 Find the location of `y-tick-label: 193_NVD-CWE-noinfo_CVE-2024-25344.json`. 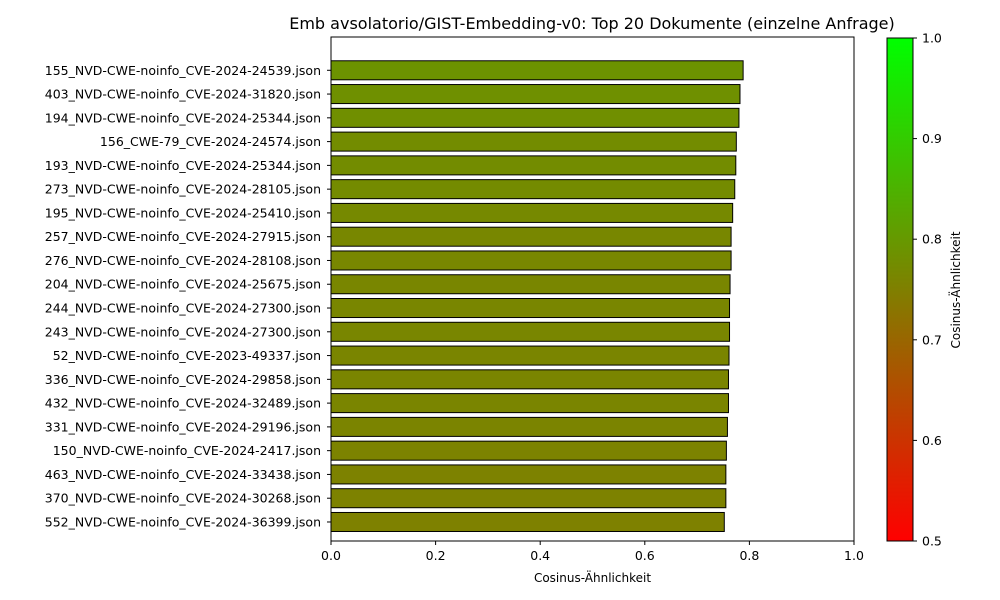

y-tick-label: 193_NVD-CWE-noinfo_CVE-2024-25344.json is located at coordinates (183, 165).